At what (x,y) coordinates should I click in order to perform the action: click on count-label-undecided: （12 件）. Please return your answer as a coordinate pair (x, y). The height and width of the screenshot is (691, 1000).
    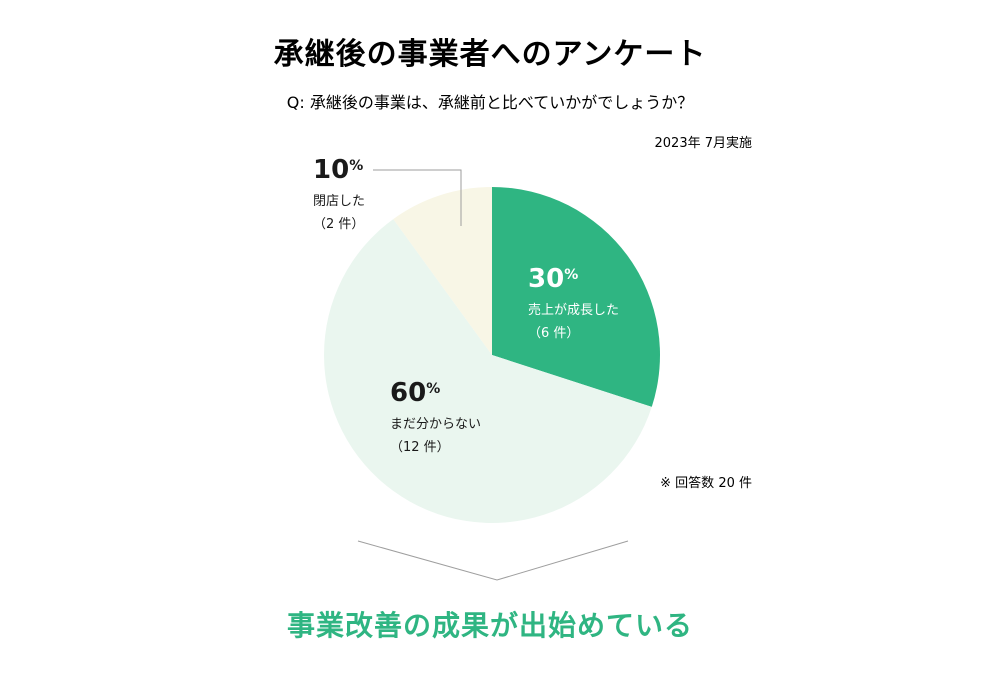
    Looking at the image, I should click on (420, 447).